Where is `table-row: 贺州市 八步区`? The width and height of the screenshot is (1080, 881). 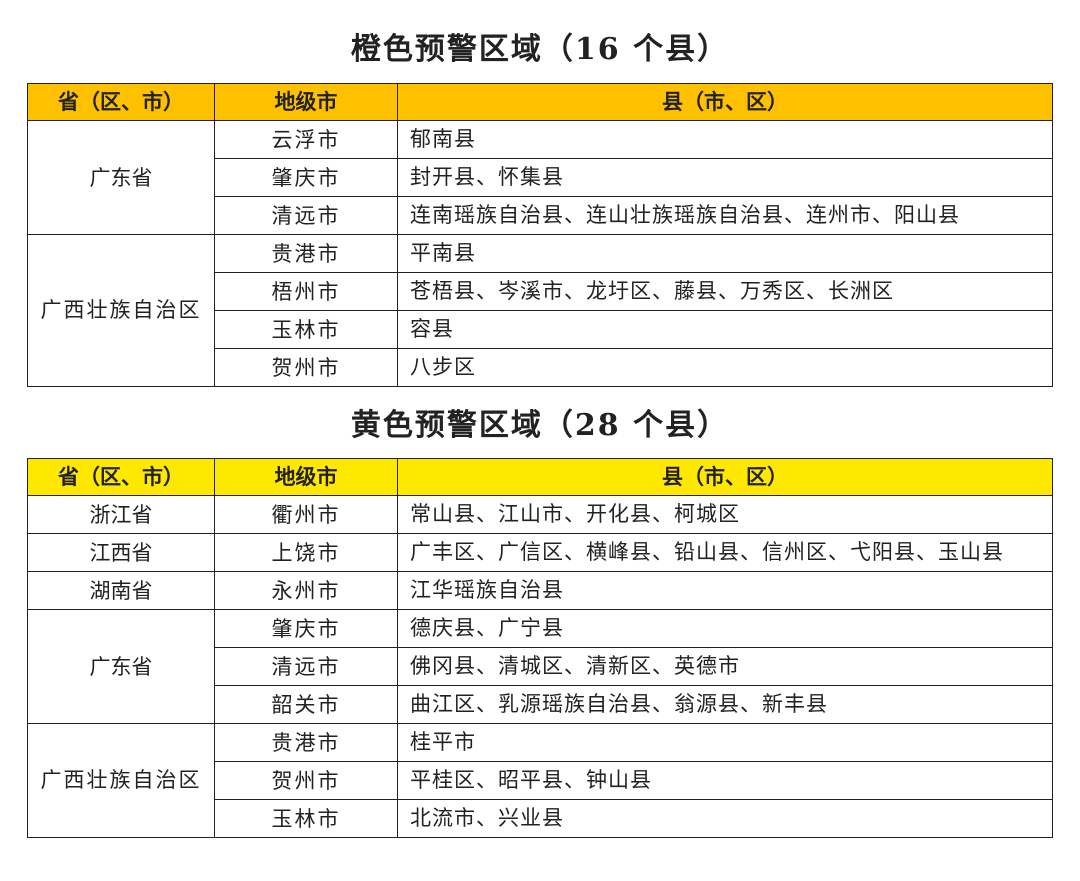 table-row: 贺州市 八步区 is located at coordinates (540, 367).